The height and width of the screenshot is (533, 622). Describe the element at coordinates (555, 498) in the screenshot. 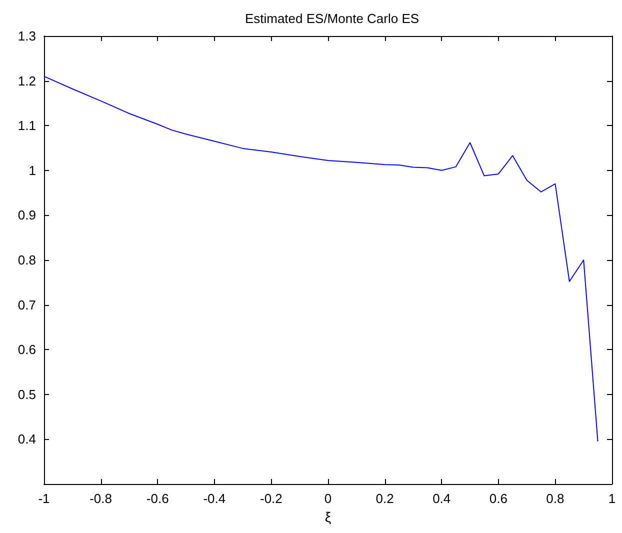

I see `x-tick-label: 0.8` at that location.